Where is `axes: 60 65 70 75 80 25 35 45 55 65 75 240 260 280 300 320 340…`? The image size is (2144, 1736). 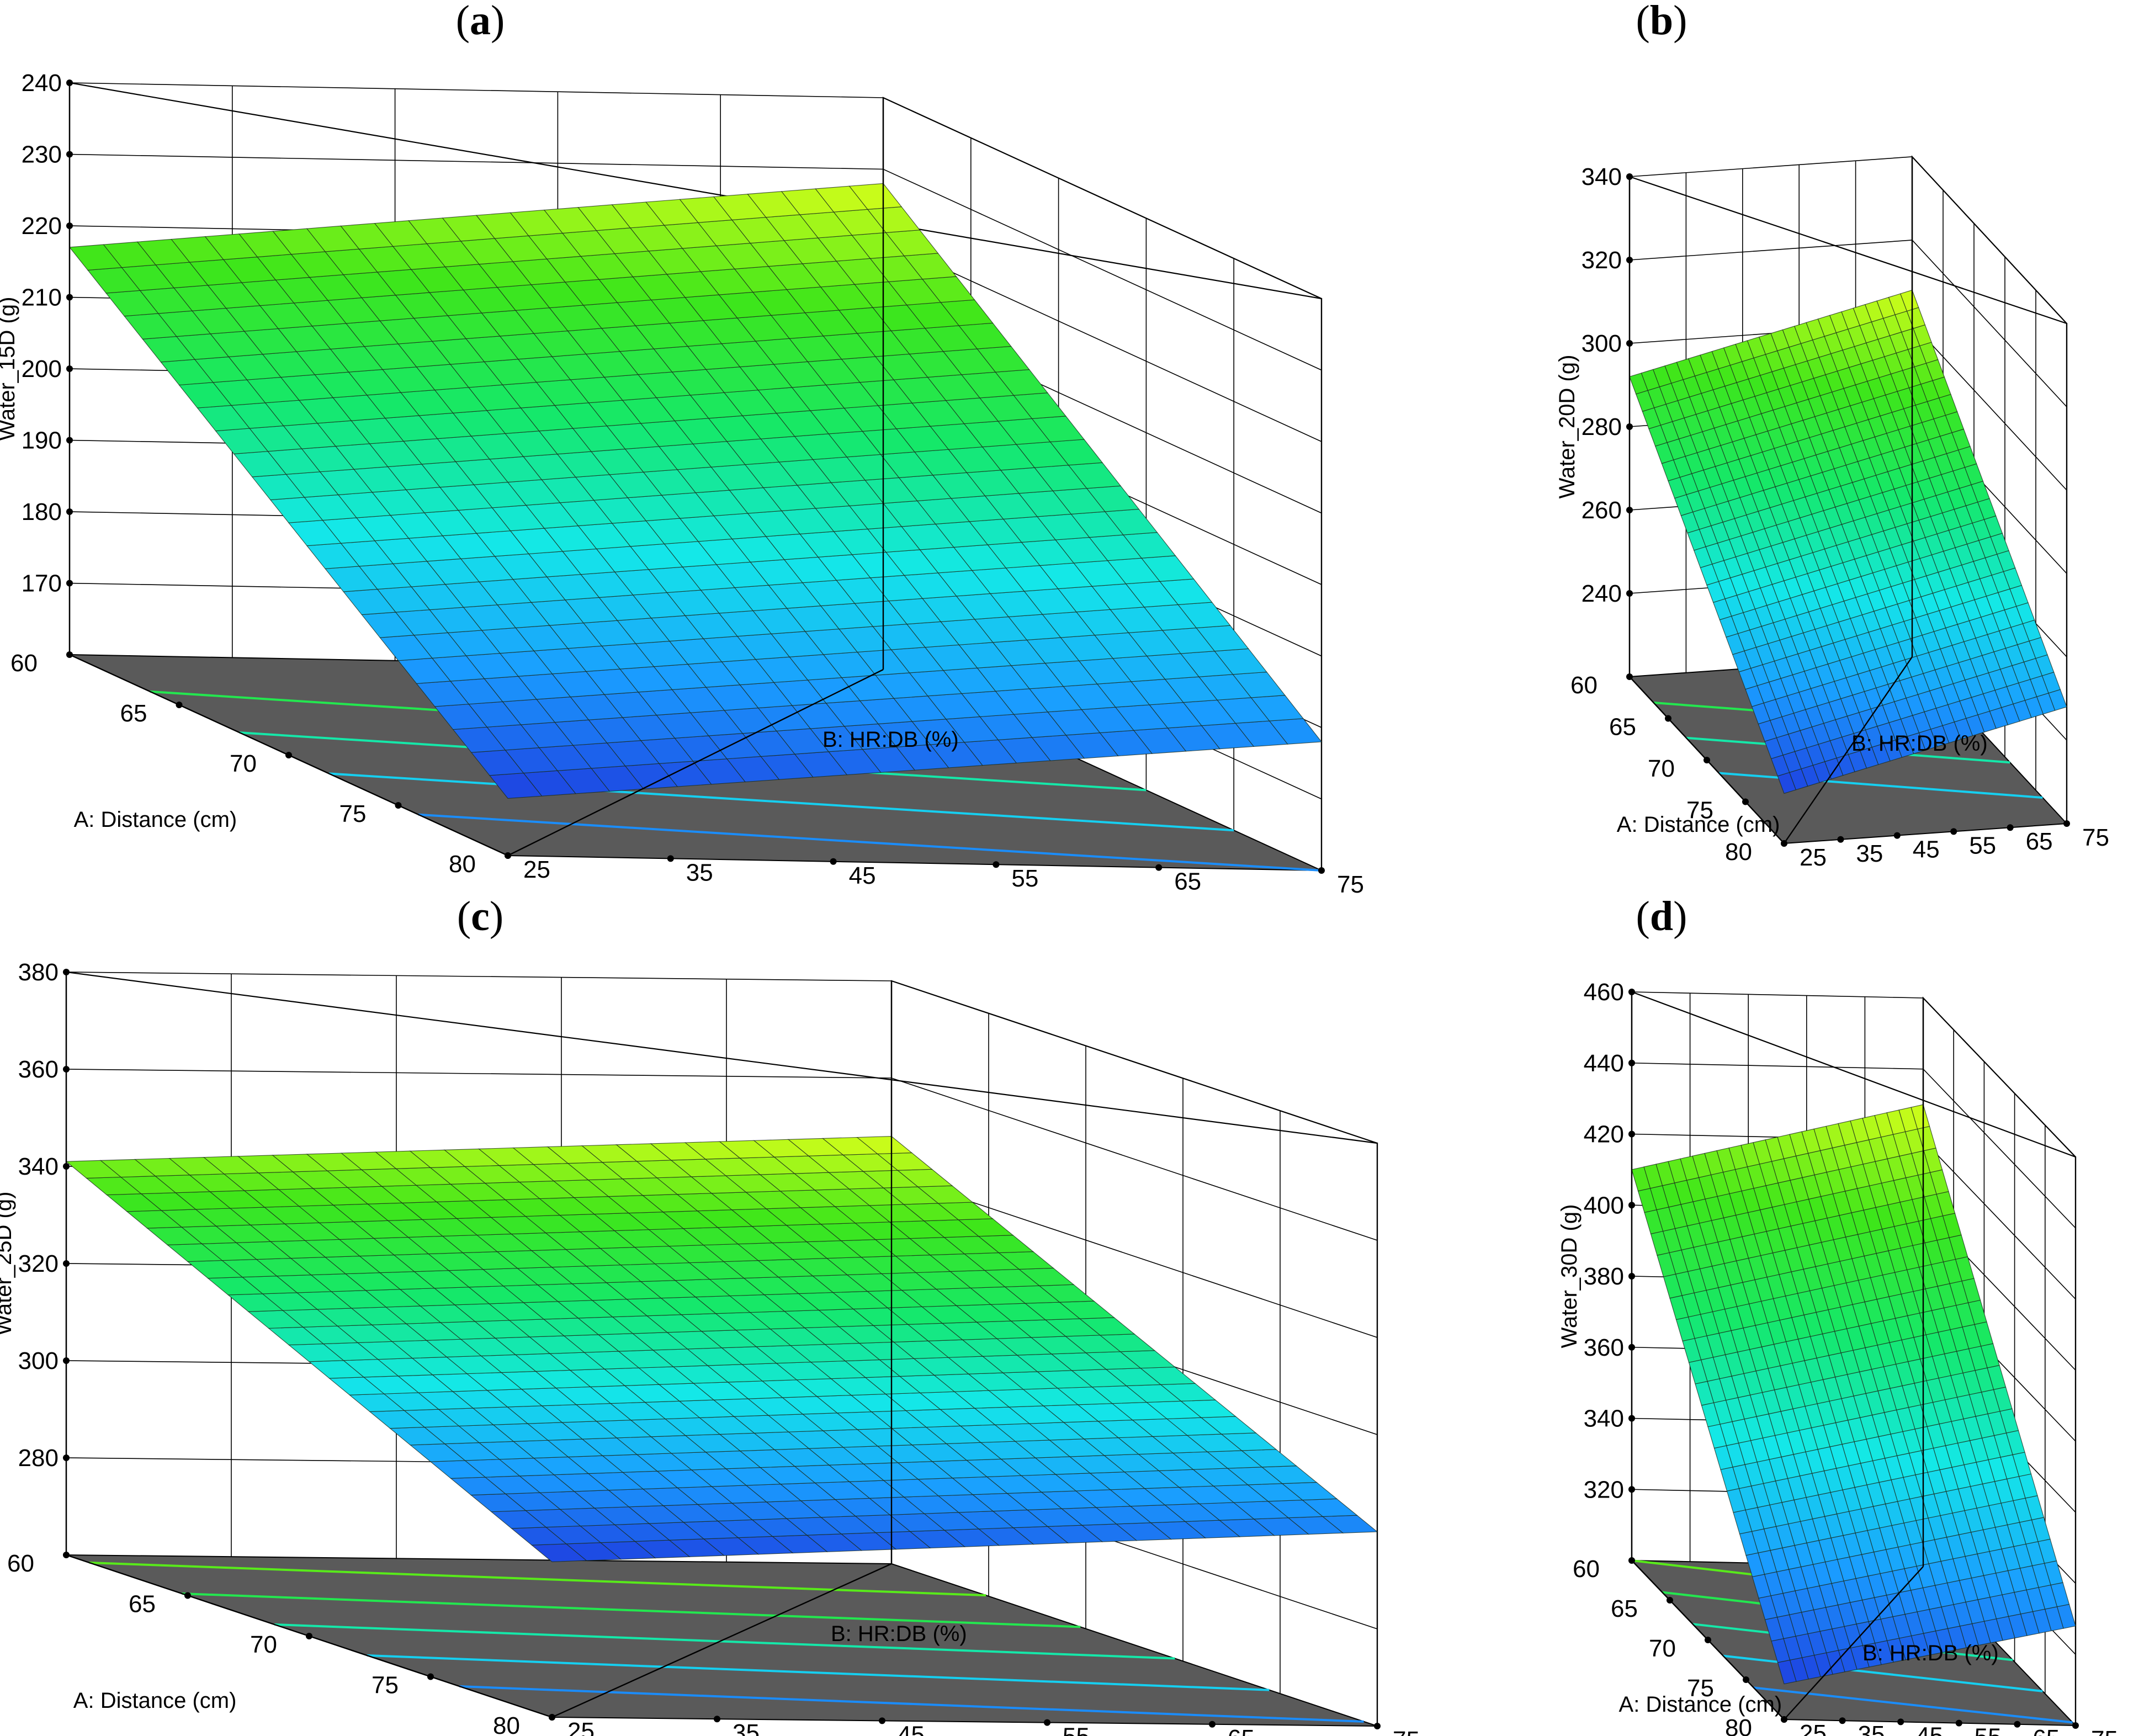
axes: 60 65 70 75 80 25 35 45 55 65 75 240 260 280 300 320 340… is located at coordinates (1832, 514).